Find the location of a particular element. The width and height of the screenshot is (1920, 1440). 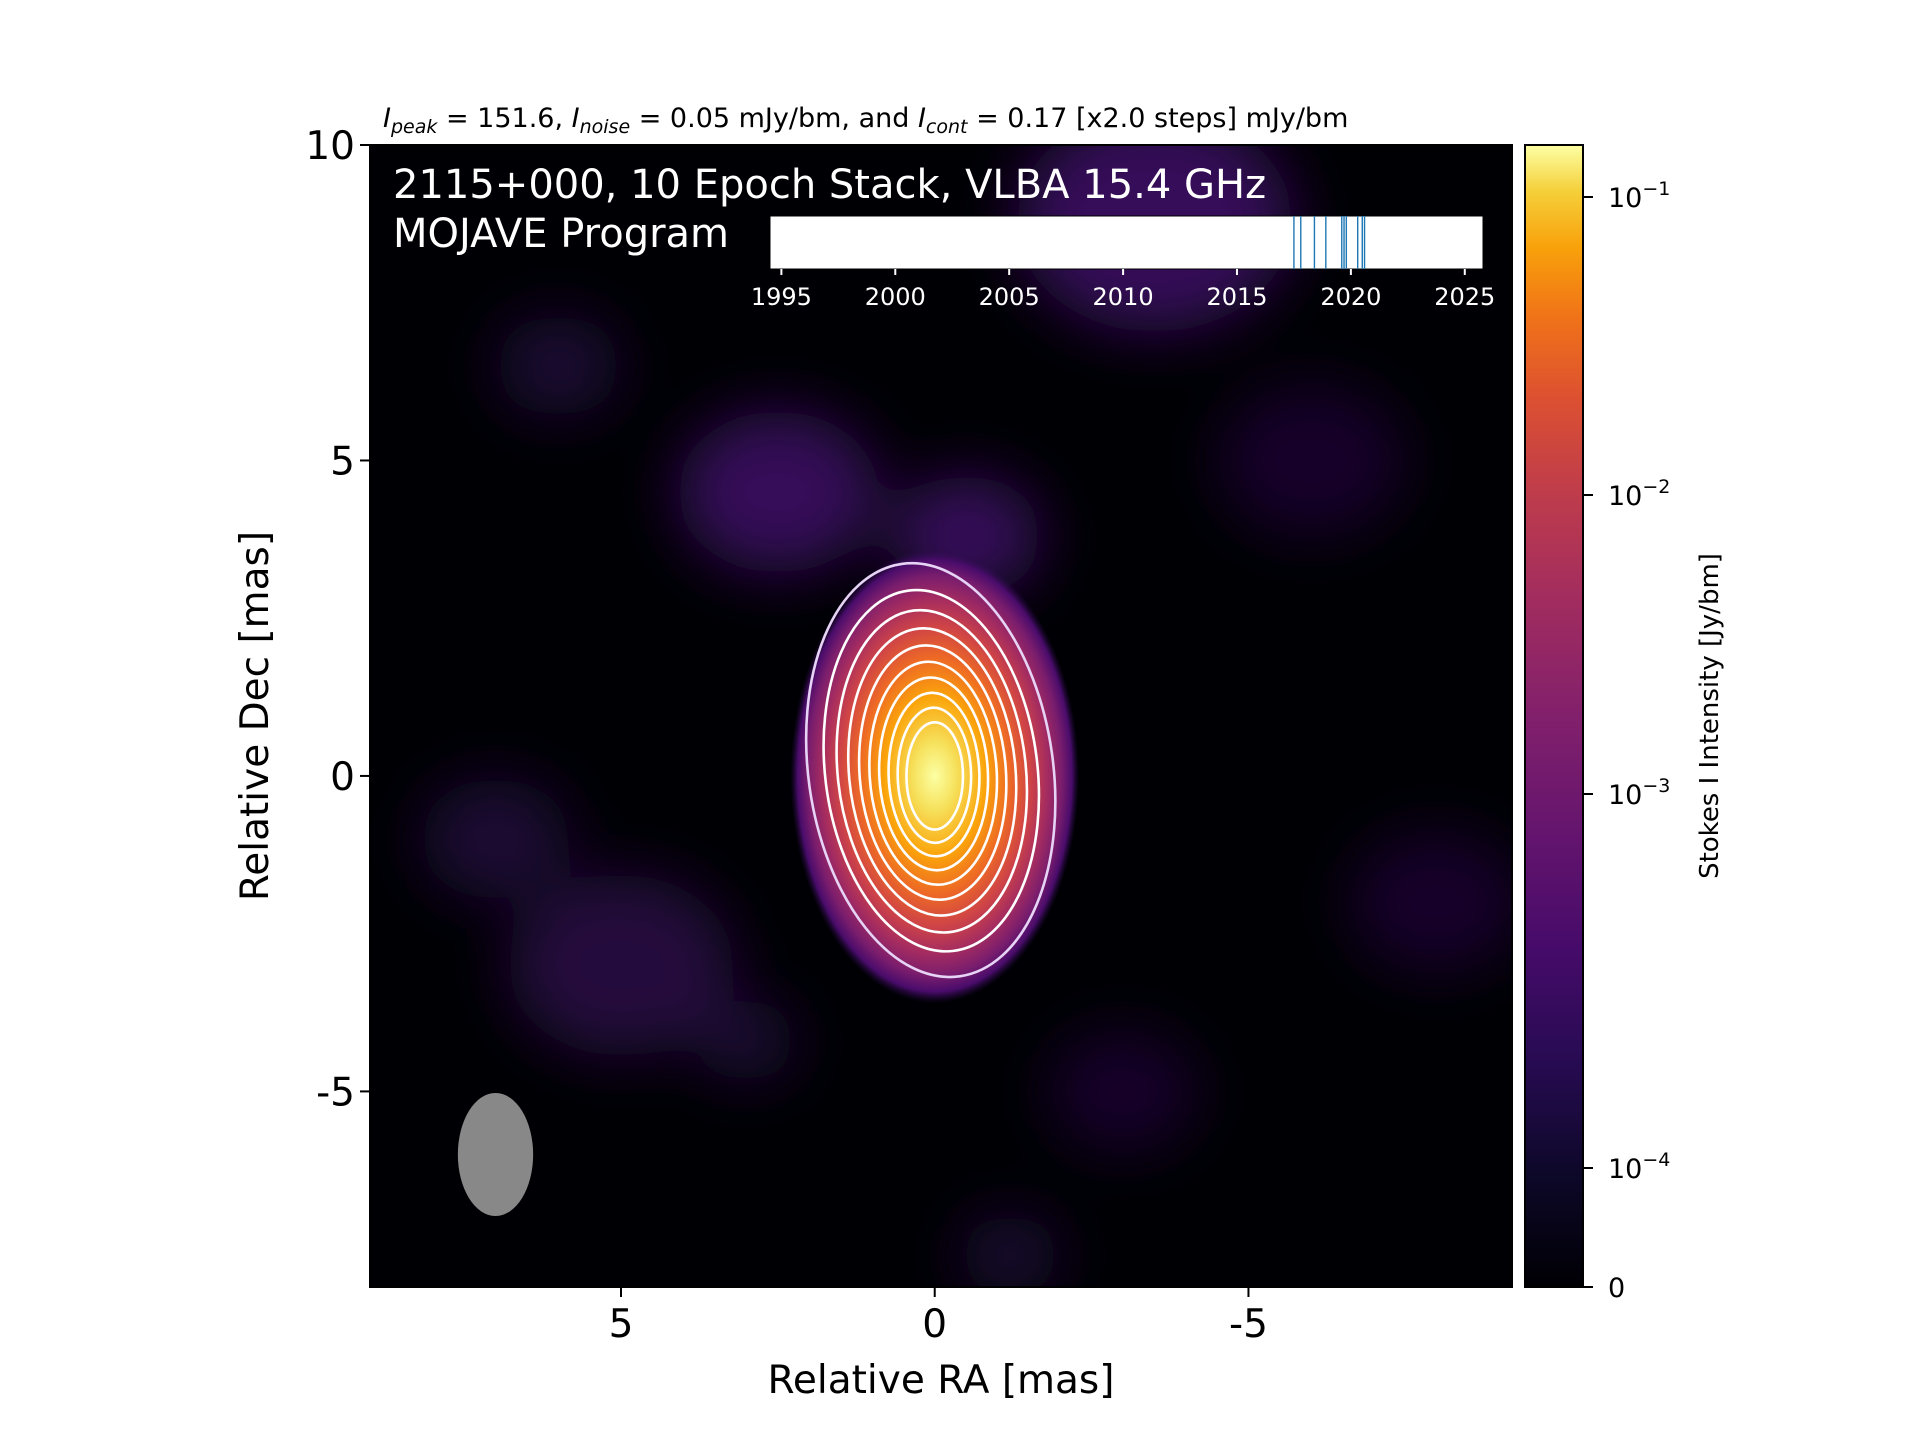

x-axis-label: Relative RA [mas] is located at coordinates (941, 1380).